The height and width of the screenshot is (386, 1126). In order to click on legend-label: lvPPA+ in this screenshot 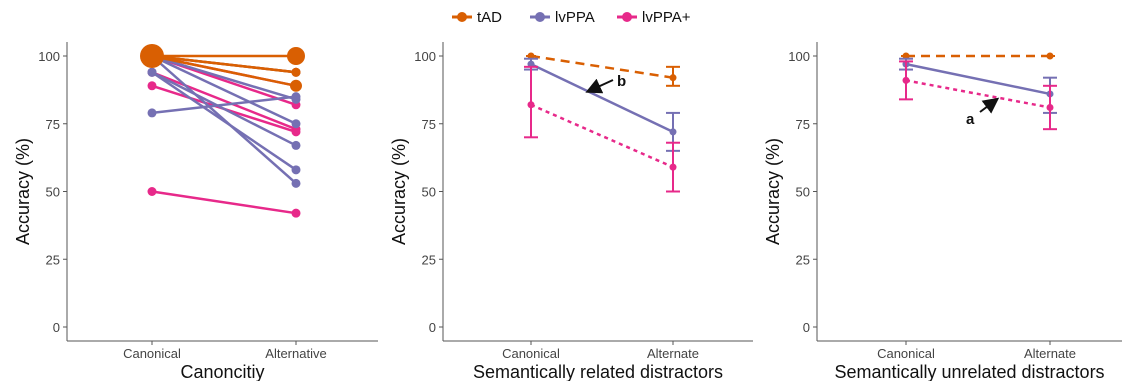, I will do `click(666, 17)`.